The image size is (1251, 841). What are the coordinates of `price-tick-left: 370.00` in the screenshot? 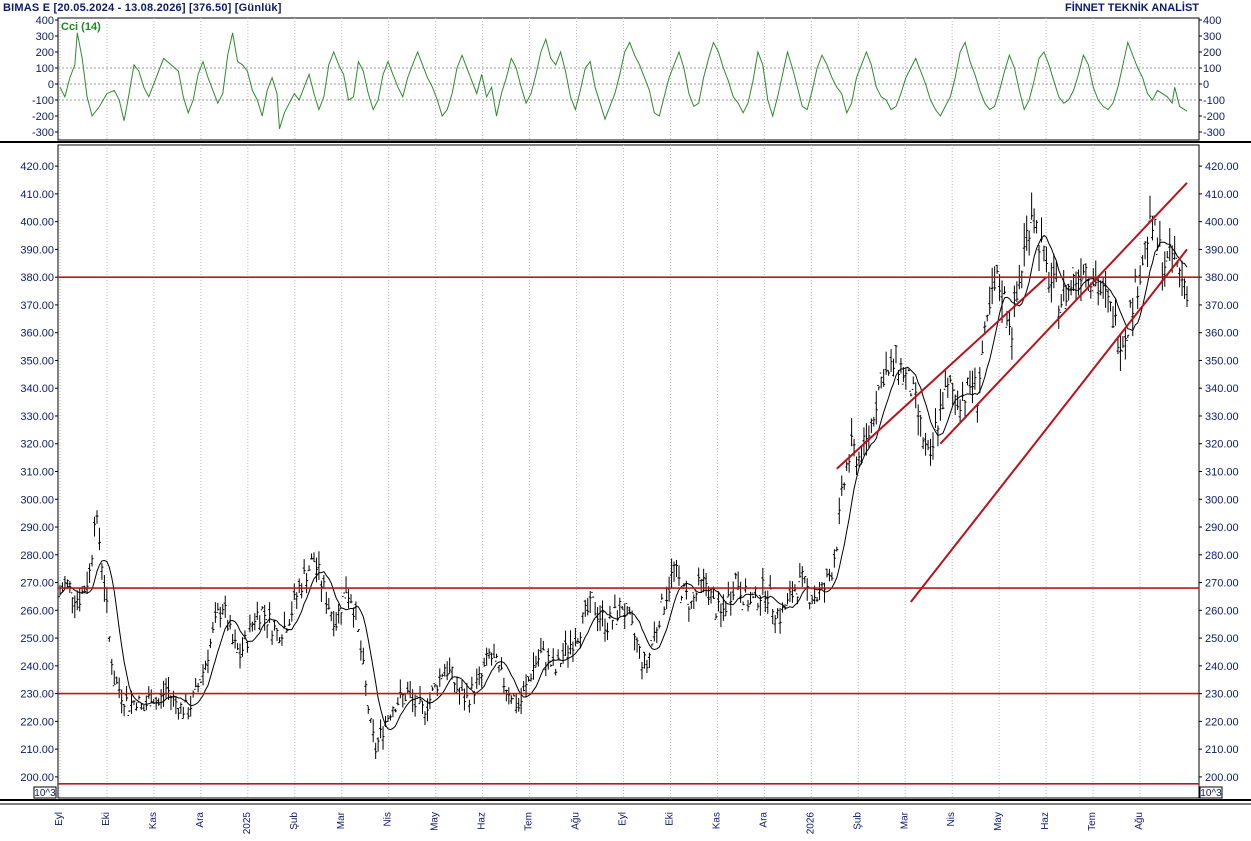 It's located at (37, 306).